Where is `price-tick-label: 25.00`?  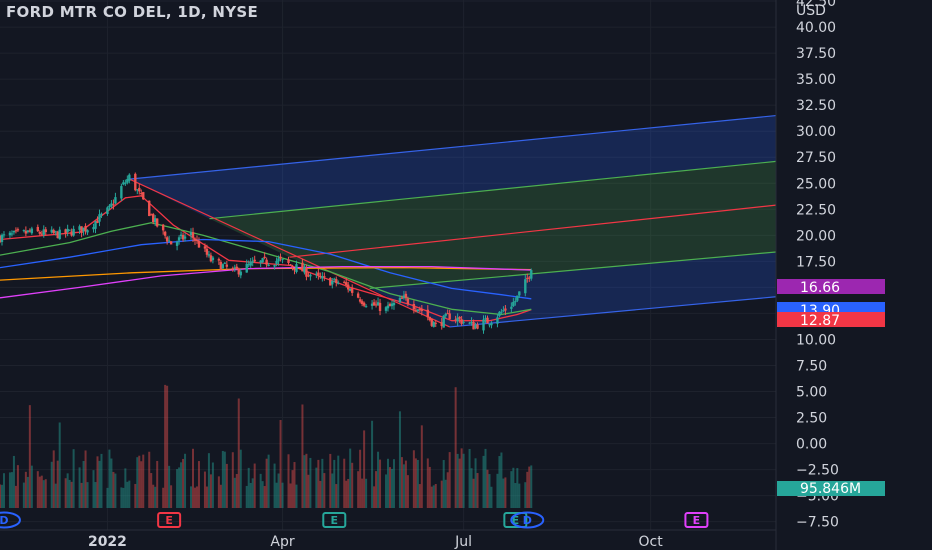
price-tick-label: 25.00 is located at coordinates (816, 184).